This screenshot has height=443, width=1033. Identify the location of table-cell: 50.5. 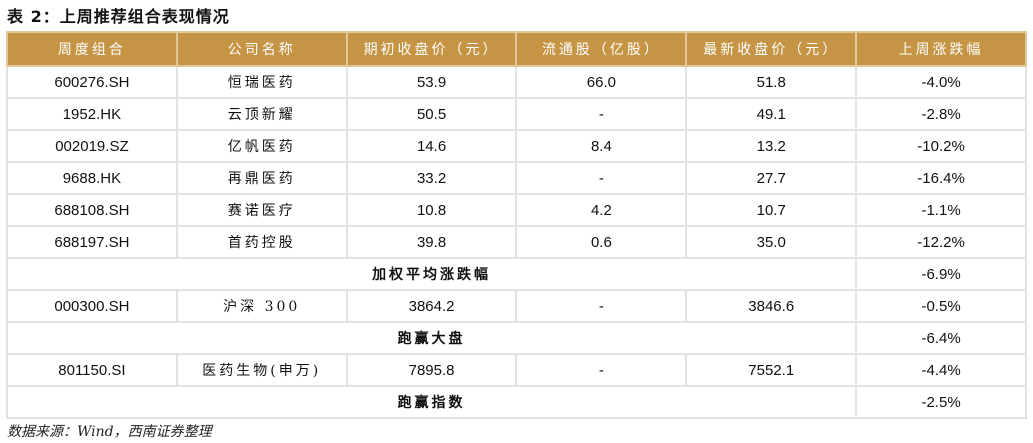
(431, 114).